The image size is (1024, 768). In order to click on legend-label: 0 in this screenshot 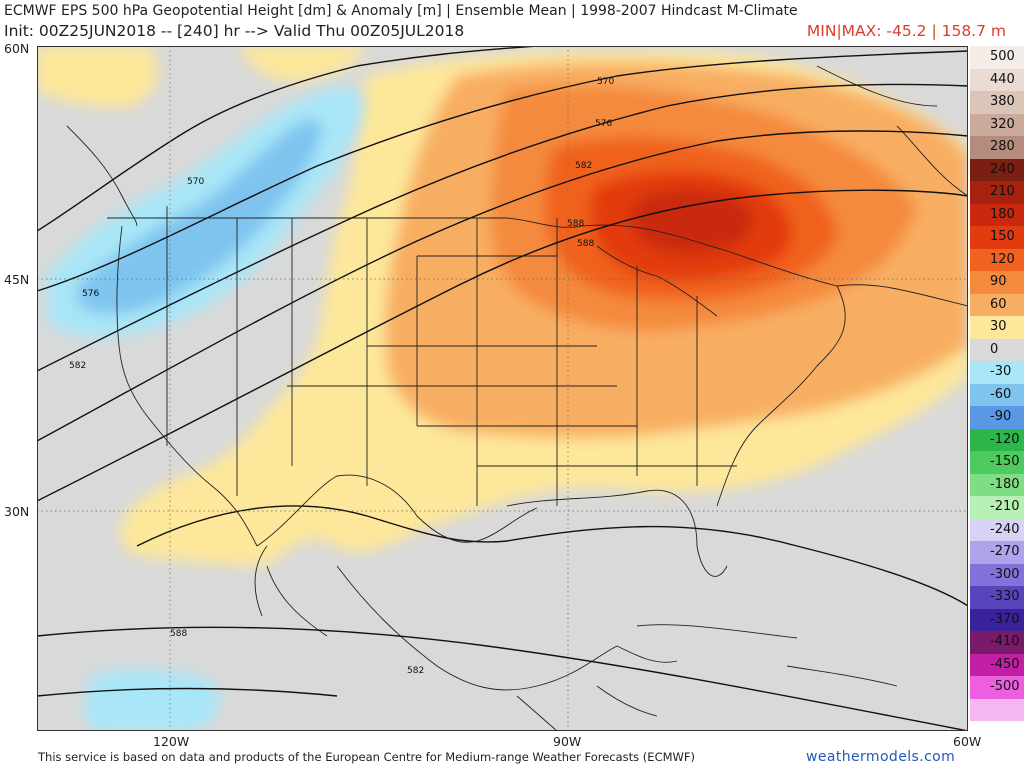, I will do `click(994, 349)`.